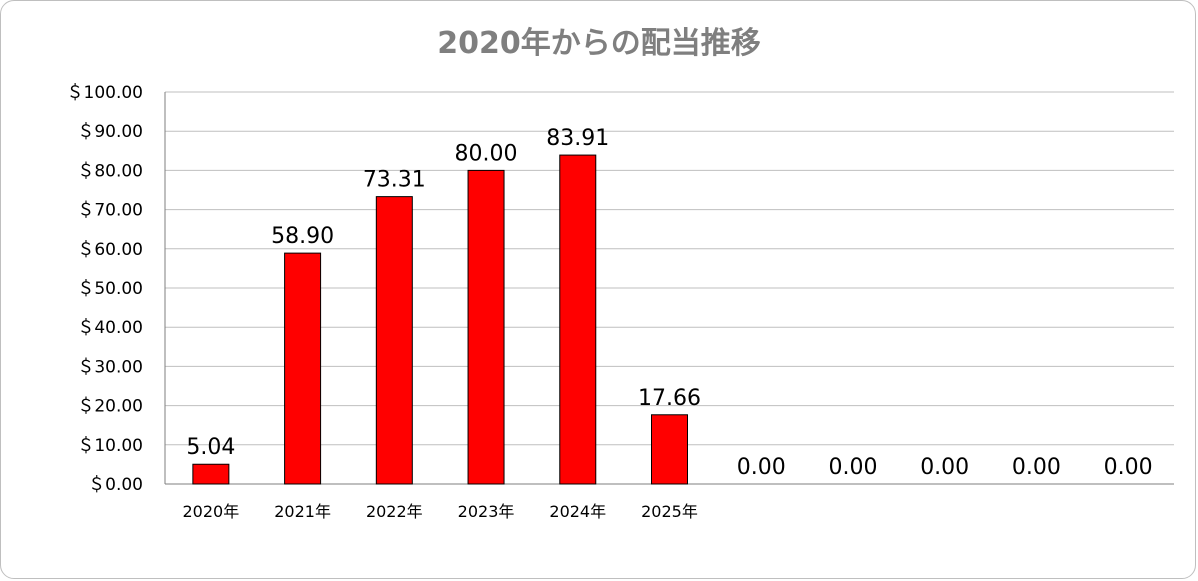 The width and height of the screenshot is (1198, 581). Describe the element at coordinates (210, 447) in the screenshot. I see `data-label: 5.04` at that location.